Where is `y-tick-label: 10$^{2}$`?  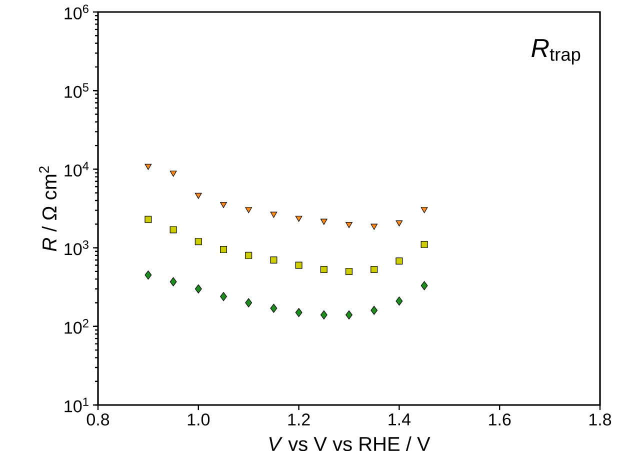
y-tick-label: 10$^{2}$ is located at coordinates (76, 326).